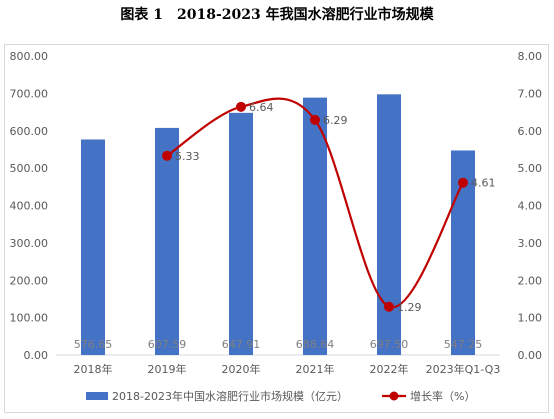  I want to click on y-left-tick-label: 200.00, so click(29, 280).